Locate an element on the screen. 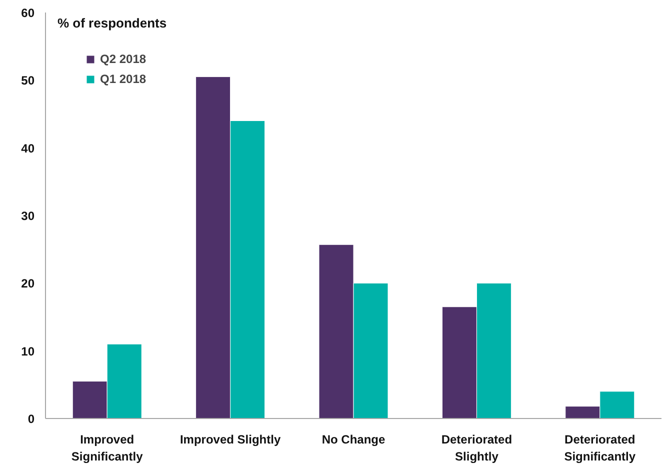  y-tick-label: 40 is located at coordinates (28, 148).